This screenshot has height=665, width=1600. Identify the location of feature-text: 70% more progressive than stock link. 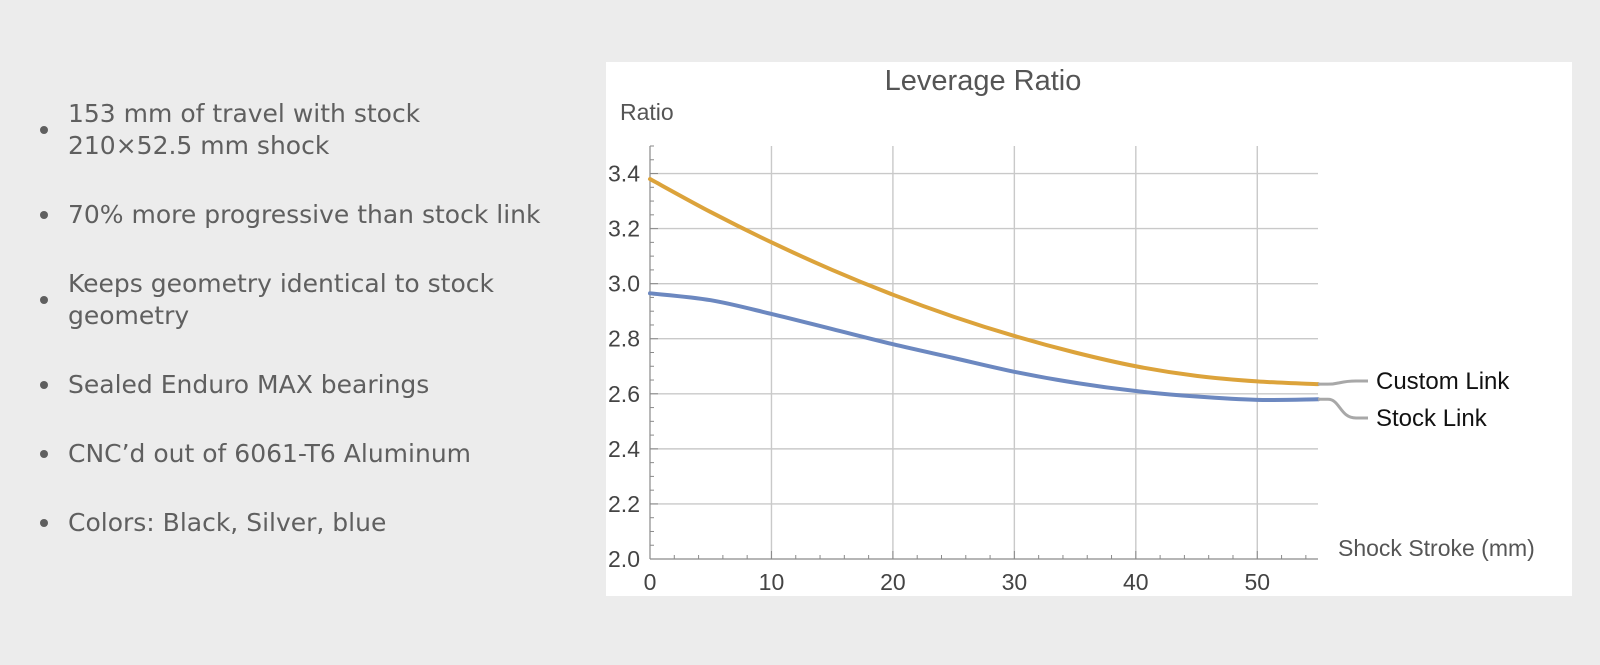
(304, 214).